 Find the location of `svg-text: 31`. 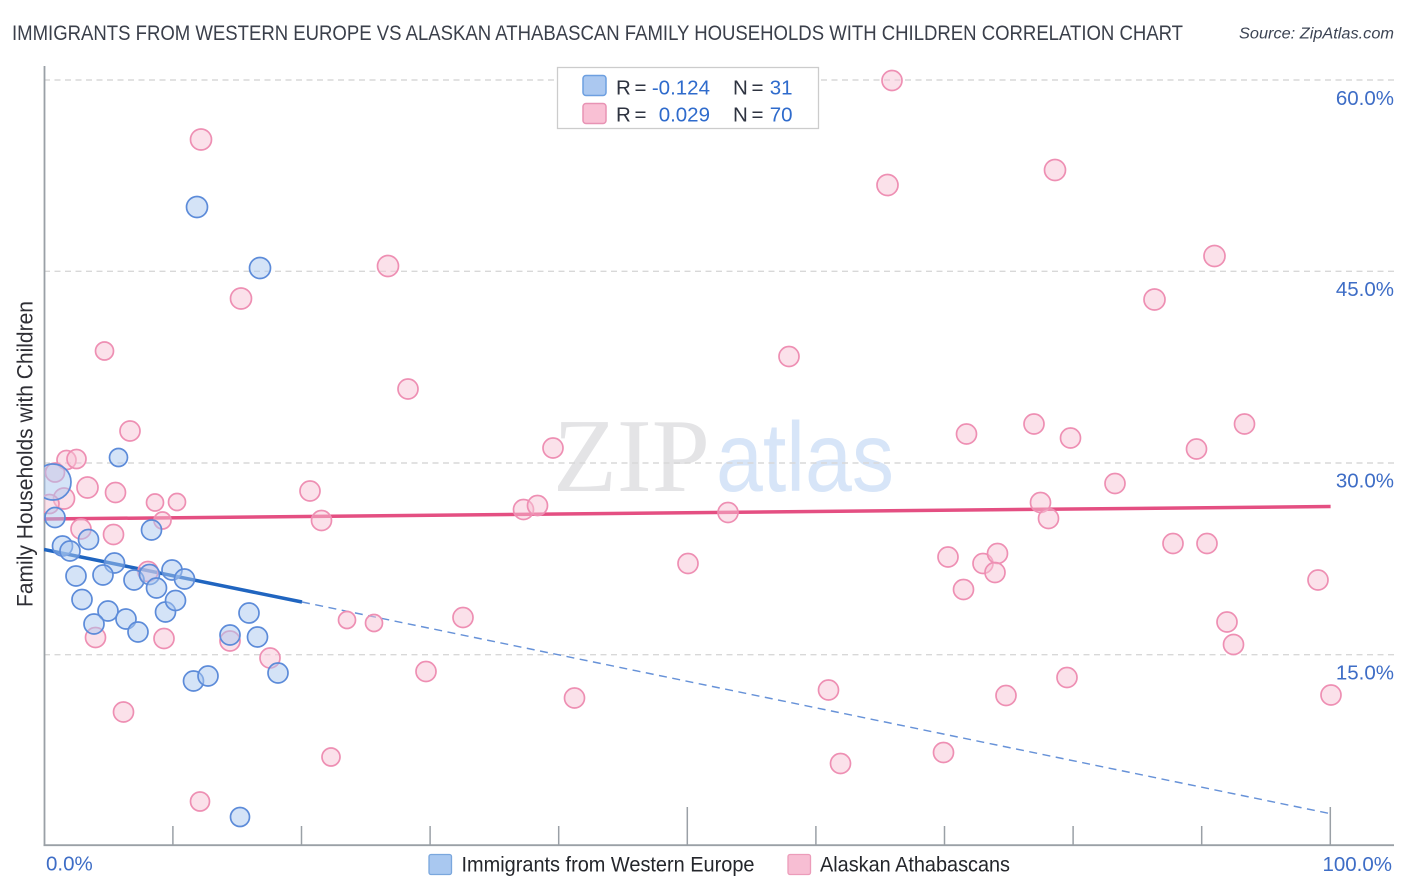

svg-text: 31 is located at coordinates (781, 88).